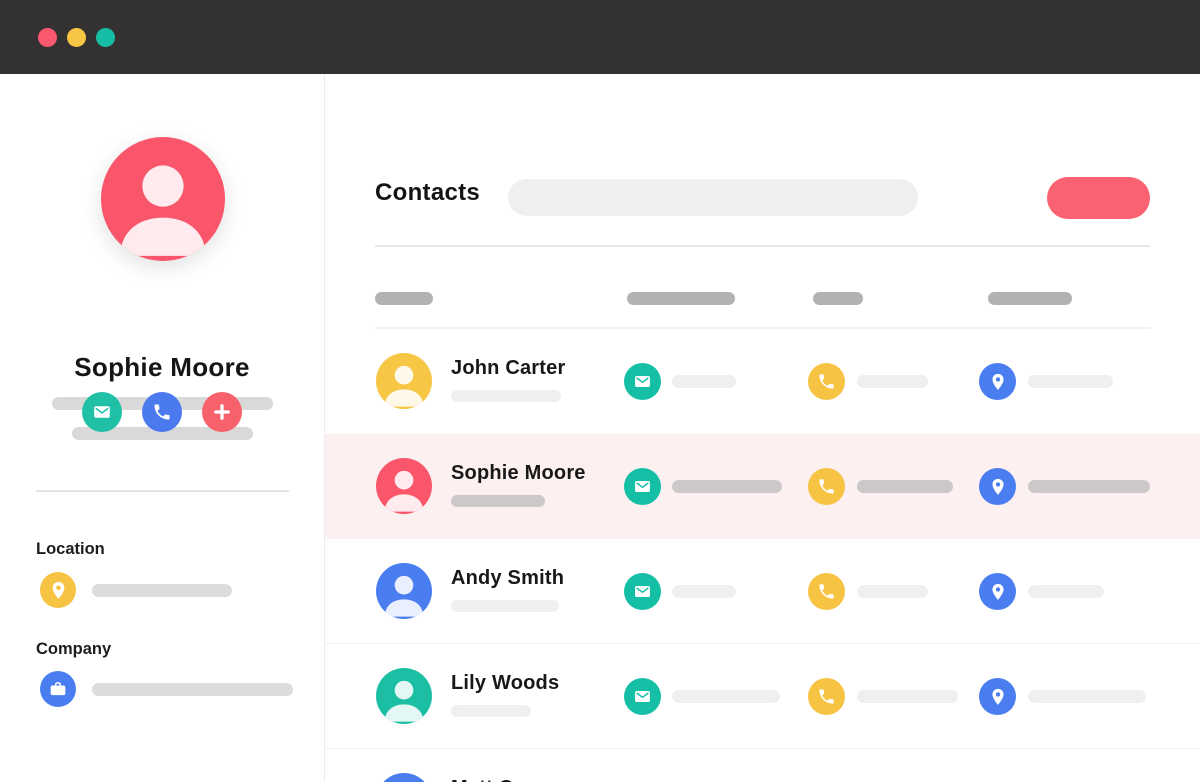 The height and width of the screenshot is (782, 1200). What do you see at coordinates (1098, 198) in the screenshot?
I see `add-button` at bounding box center [1098, 198].